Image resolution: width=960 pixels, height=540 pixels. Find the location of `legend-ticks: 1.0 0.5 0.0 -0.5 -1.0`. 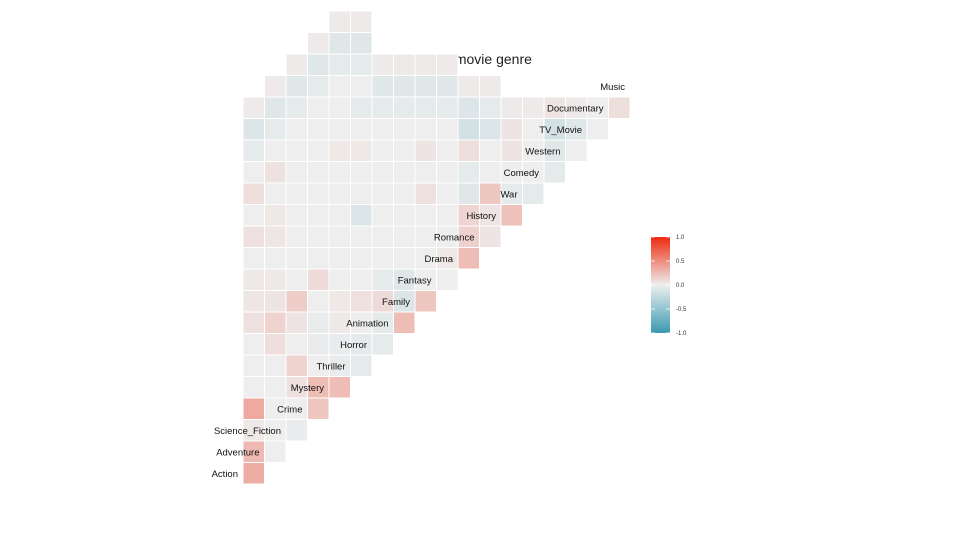

legend-ticks: 1.0 0.5 0.0 -0.5 -1.0 is located at coordinates (669, 286).